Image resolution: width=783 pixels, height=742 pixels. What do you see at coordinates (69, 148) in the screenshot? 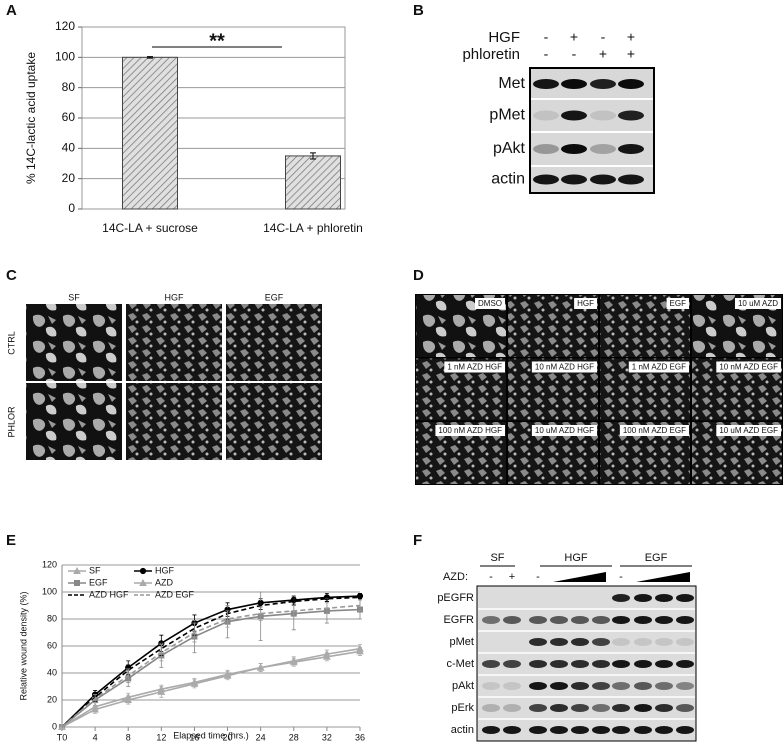
I see `y-tick-label: 40` at bounding box center [69, 148].